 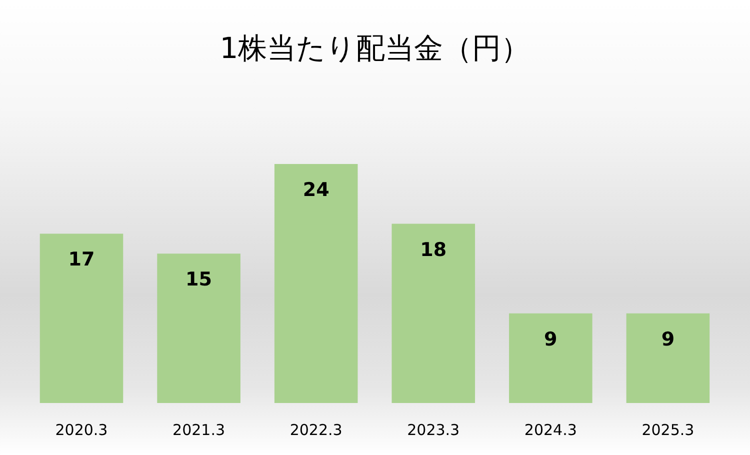 I want to click on data-label: 15, so click(x=199, y=279).